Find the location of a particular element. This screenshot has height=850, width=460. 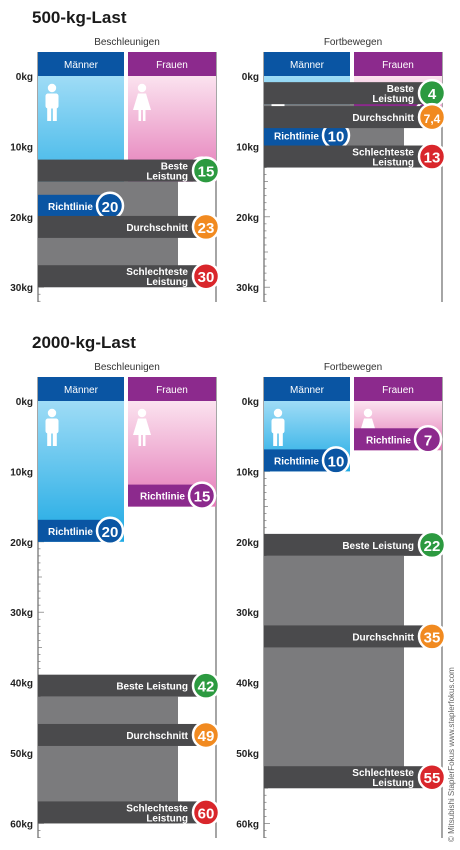

performance-value: 22 is located at coordinates (432, 546).